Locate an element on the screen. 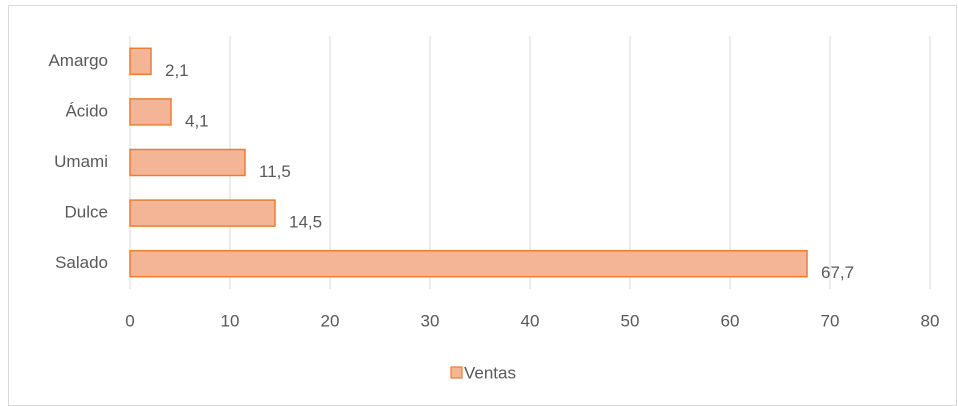 The height and width of the screenshot is (406, 958). legend-label: Ventas is located at coordinates (490, 372).